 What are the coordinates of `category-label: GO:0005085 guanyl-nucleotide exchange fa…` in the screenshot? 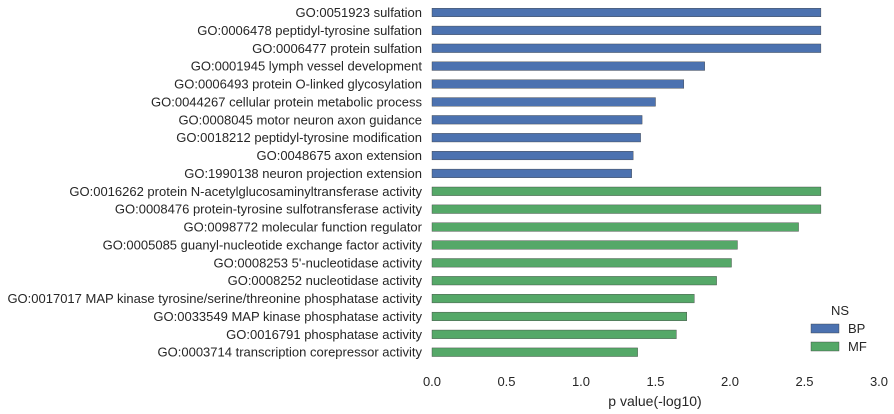 It's located at (263, 244).